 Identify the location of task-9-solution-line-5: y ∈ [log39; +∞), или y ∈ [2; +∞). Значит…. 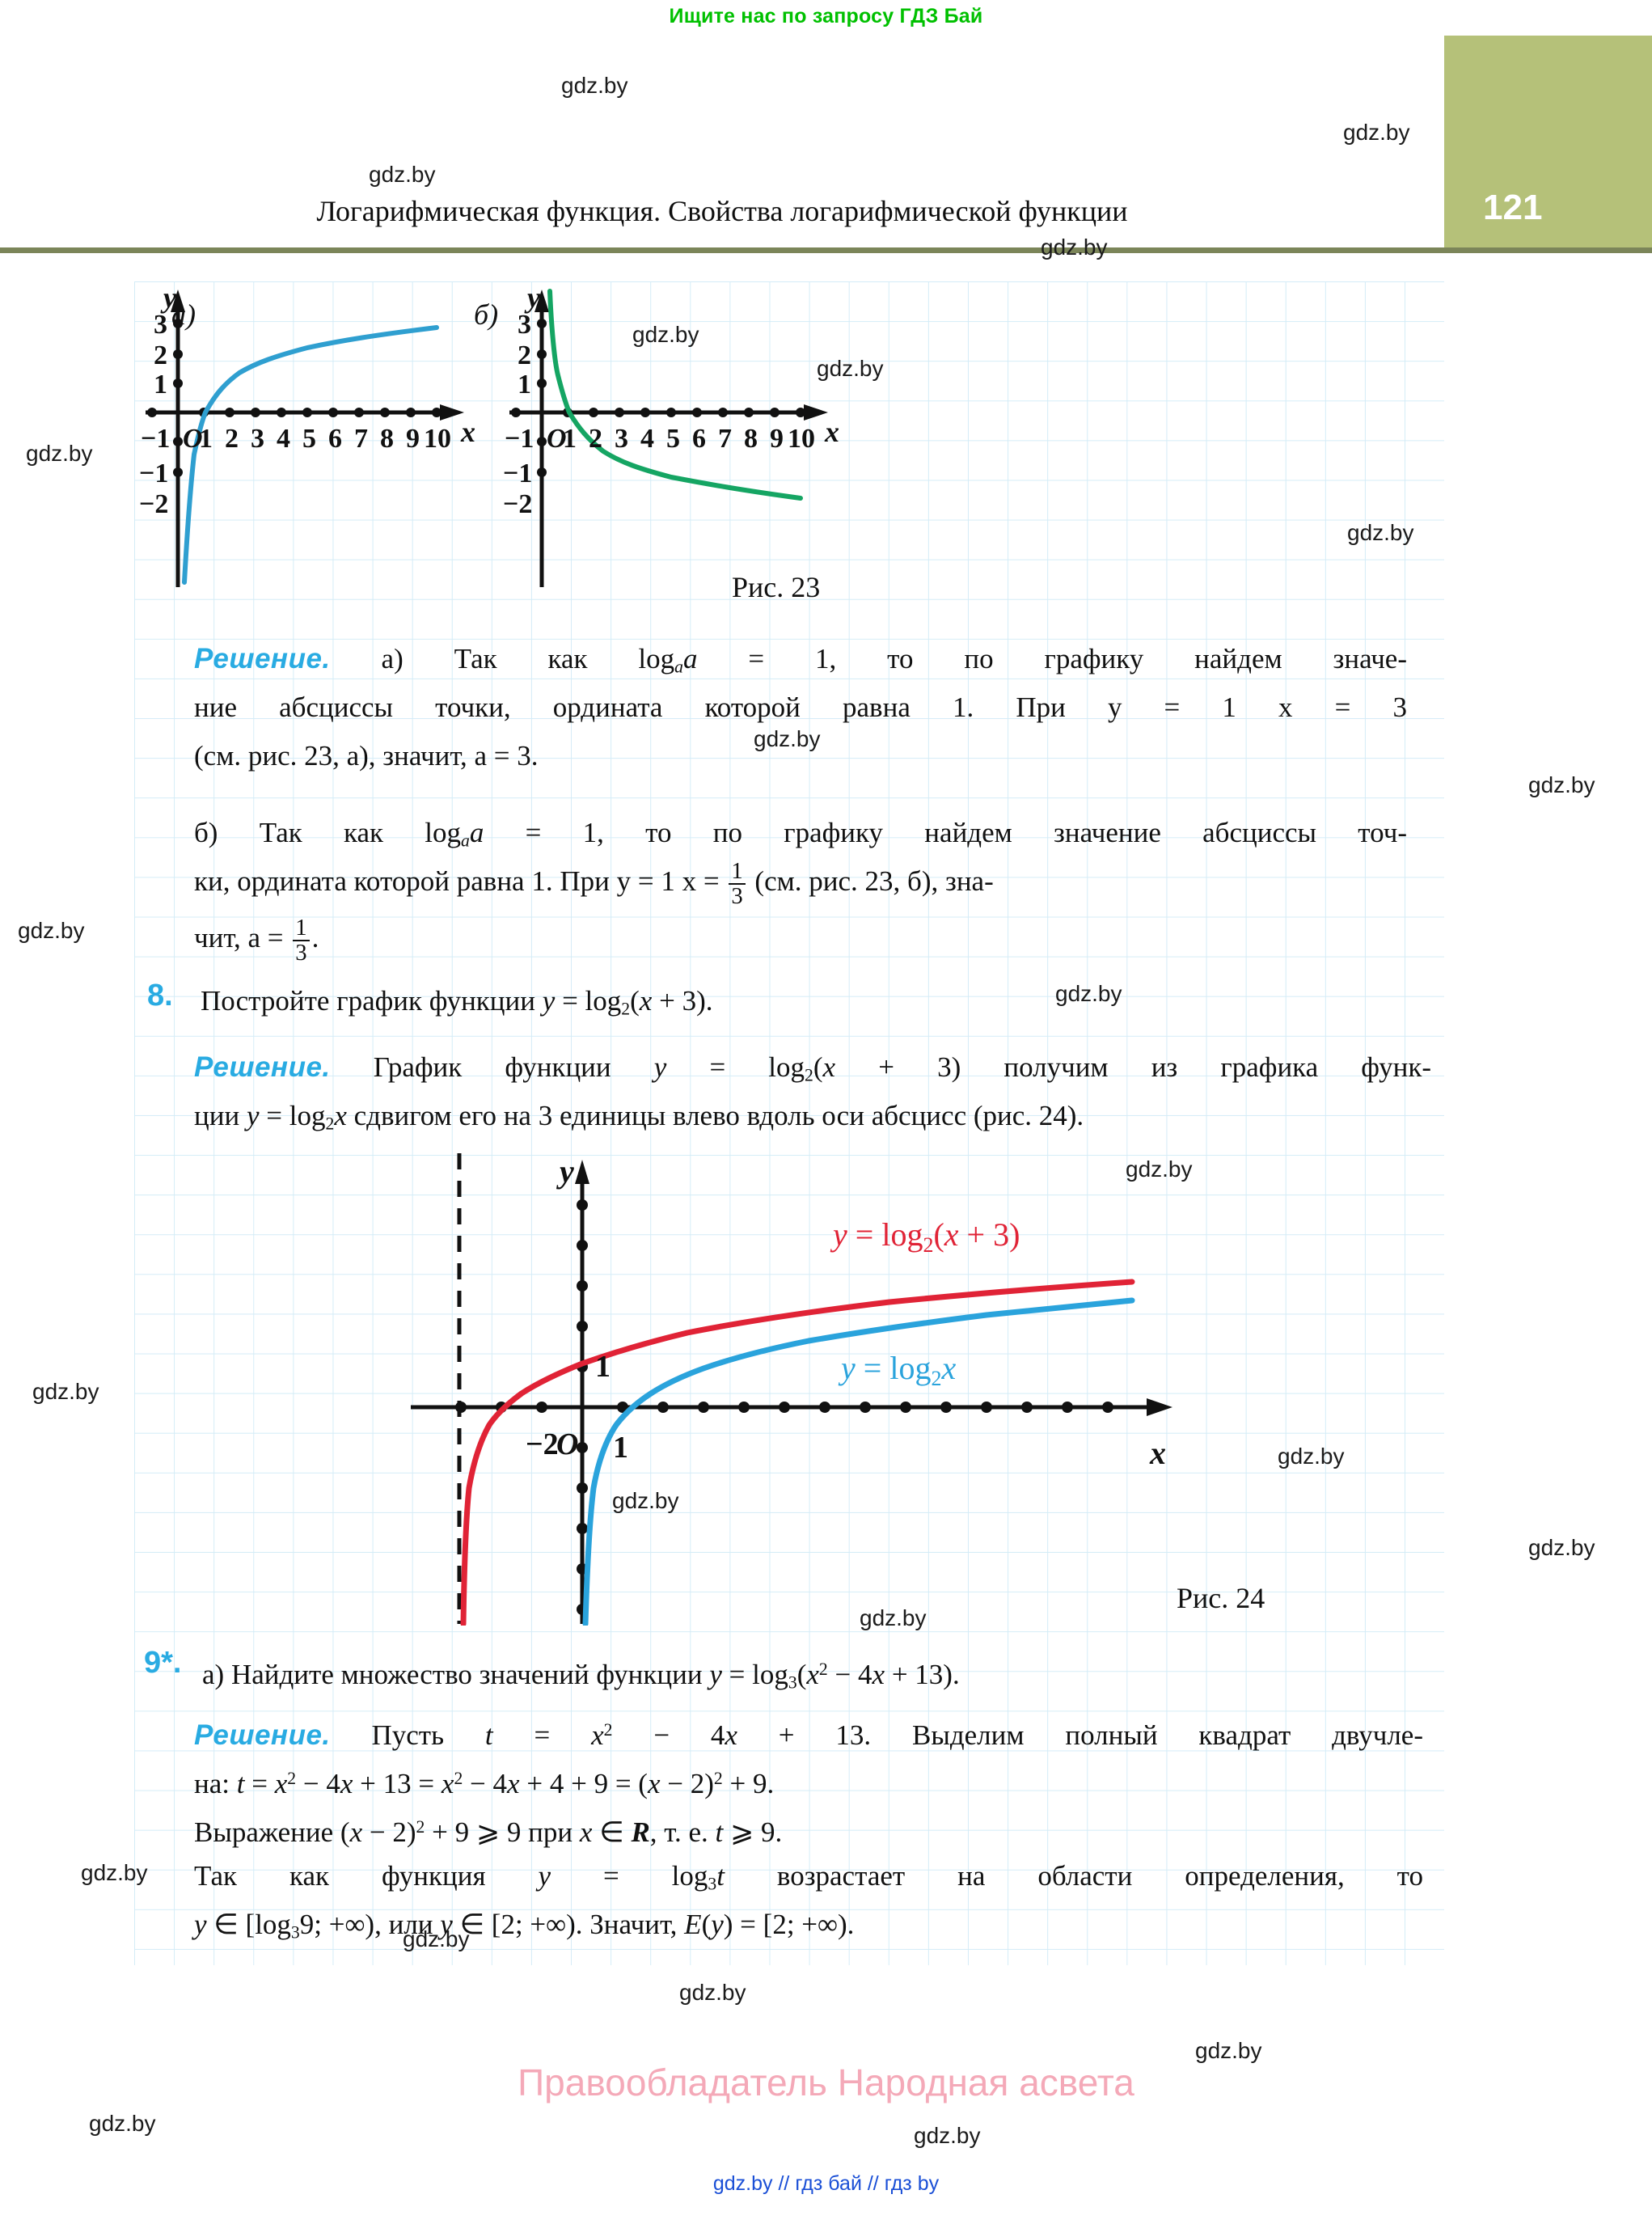
(524, 1926).